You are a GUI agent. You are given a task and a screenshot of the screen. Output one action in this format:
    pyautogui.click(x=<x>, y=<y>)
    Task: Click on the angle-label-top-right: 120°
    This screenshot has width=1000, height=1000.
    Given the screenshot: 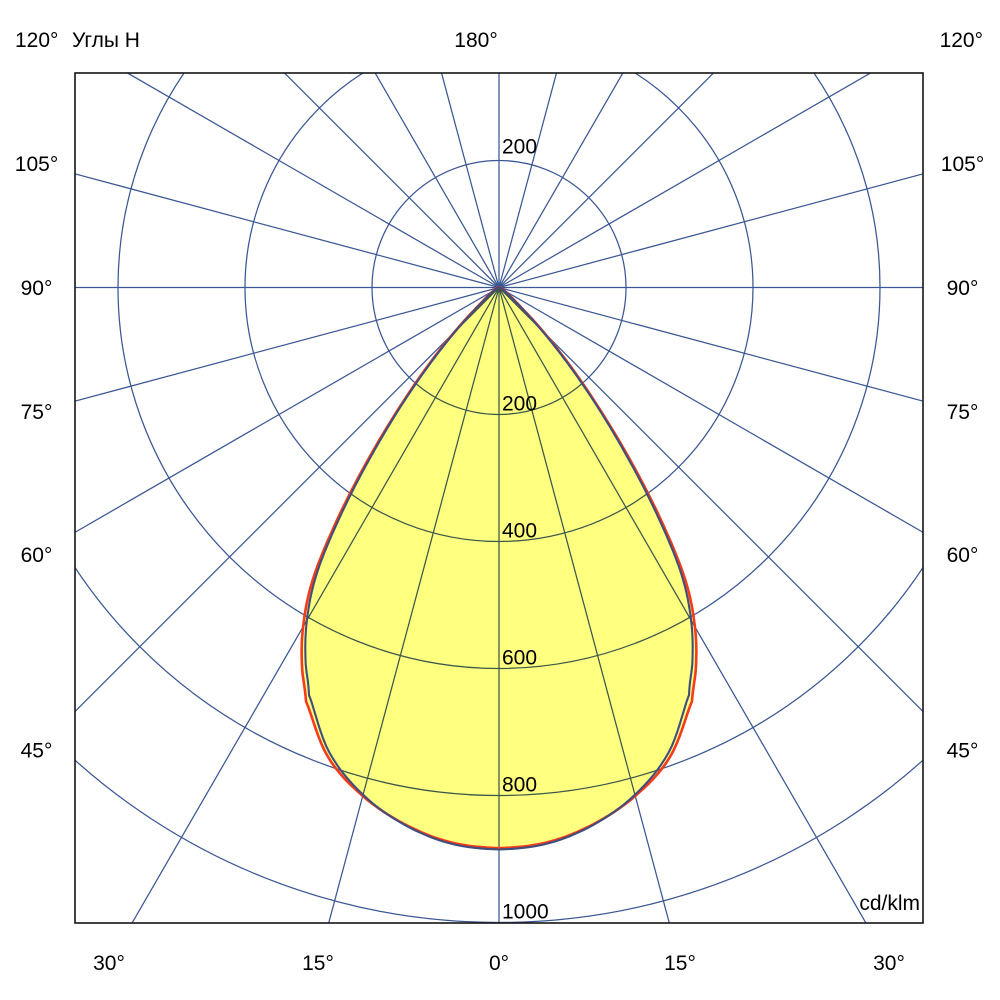 What is the action you would take?
    pyautogui.click(x=961, y=40)
    